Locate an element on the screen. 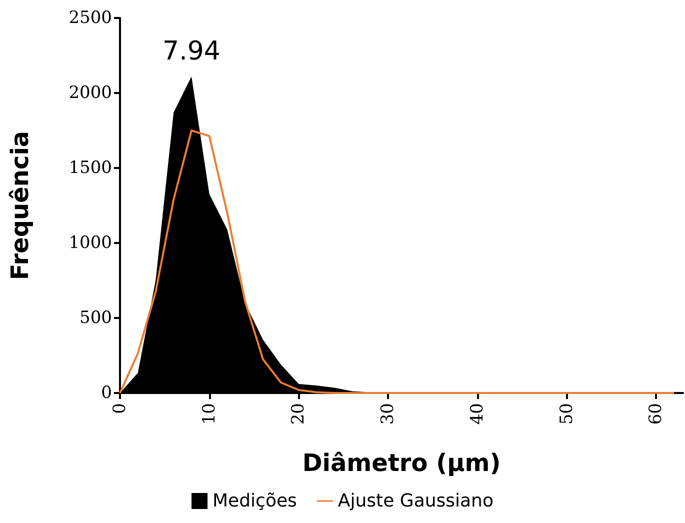 Image resolution: width=685 pixels, height=523 pixels. y-axis-title: Frequência is located at coordinates (20, 205).